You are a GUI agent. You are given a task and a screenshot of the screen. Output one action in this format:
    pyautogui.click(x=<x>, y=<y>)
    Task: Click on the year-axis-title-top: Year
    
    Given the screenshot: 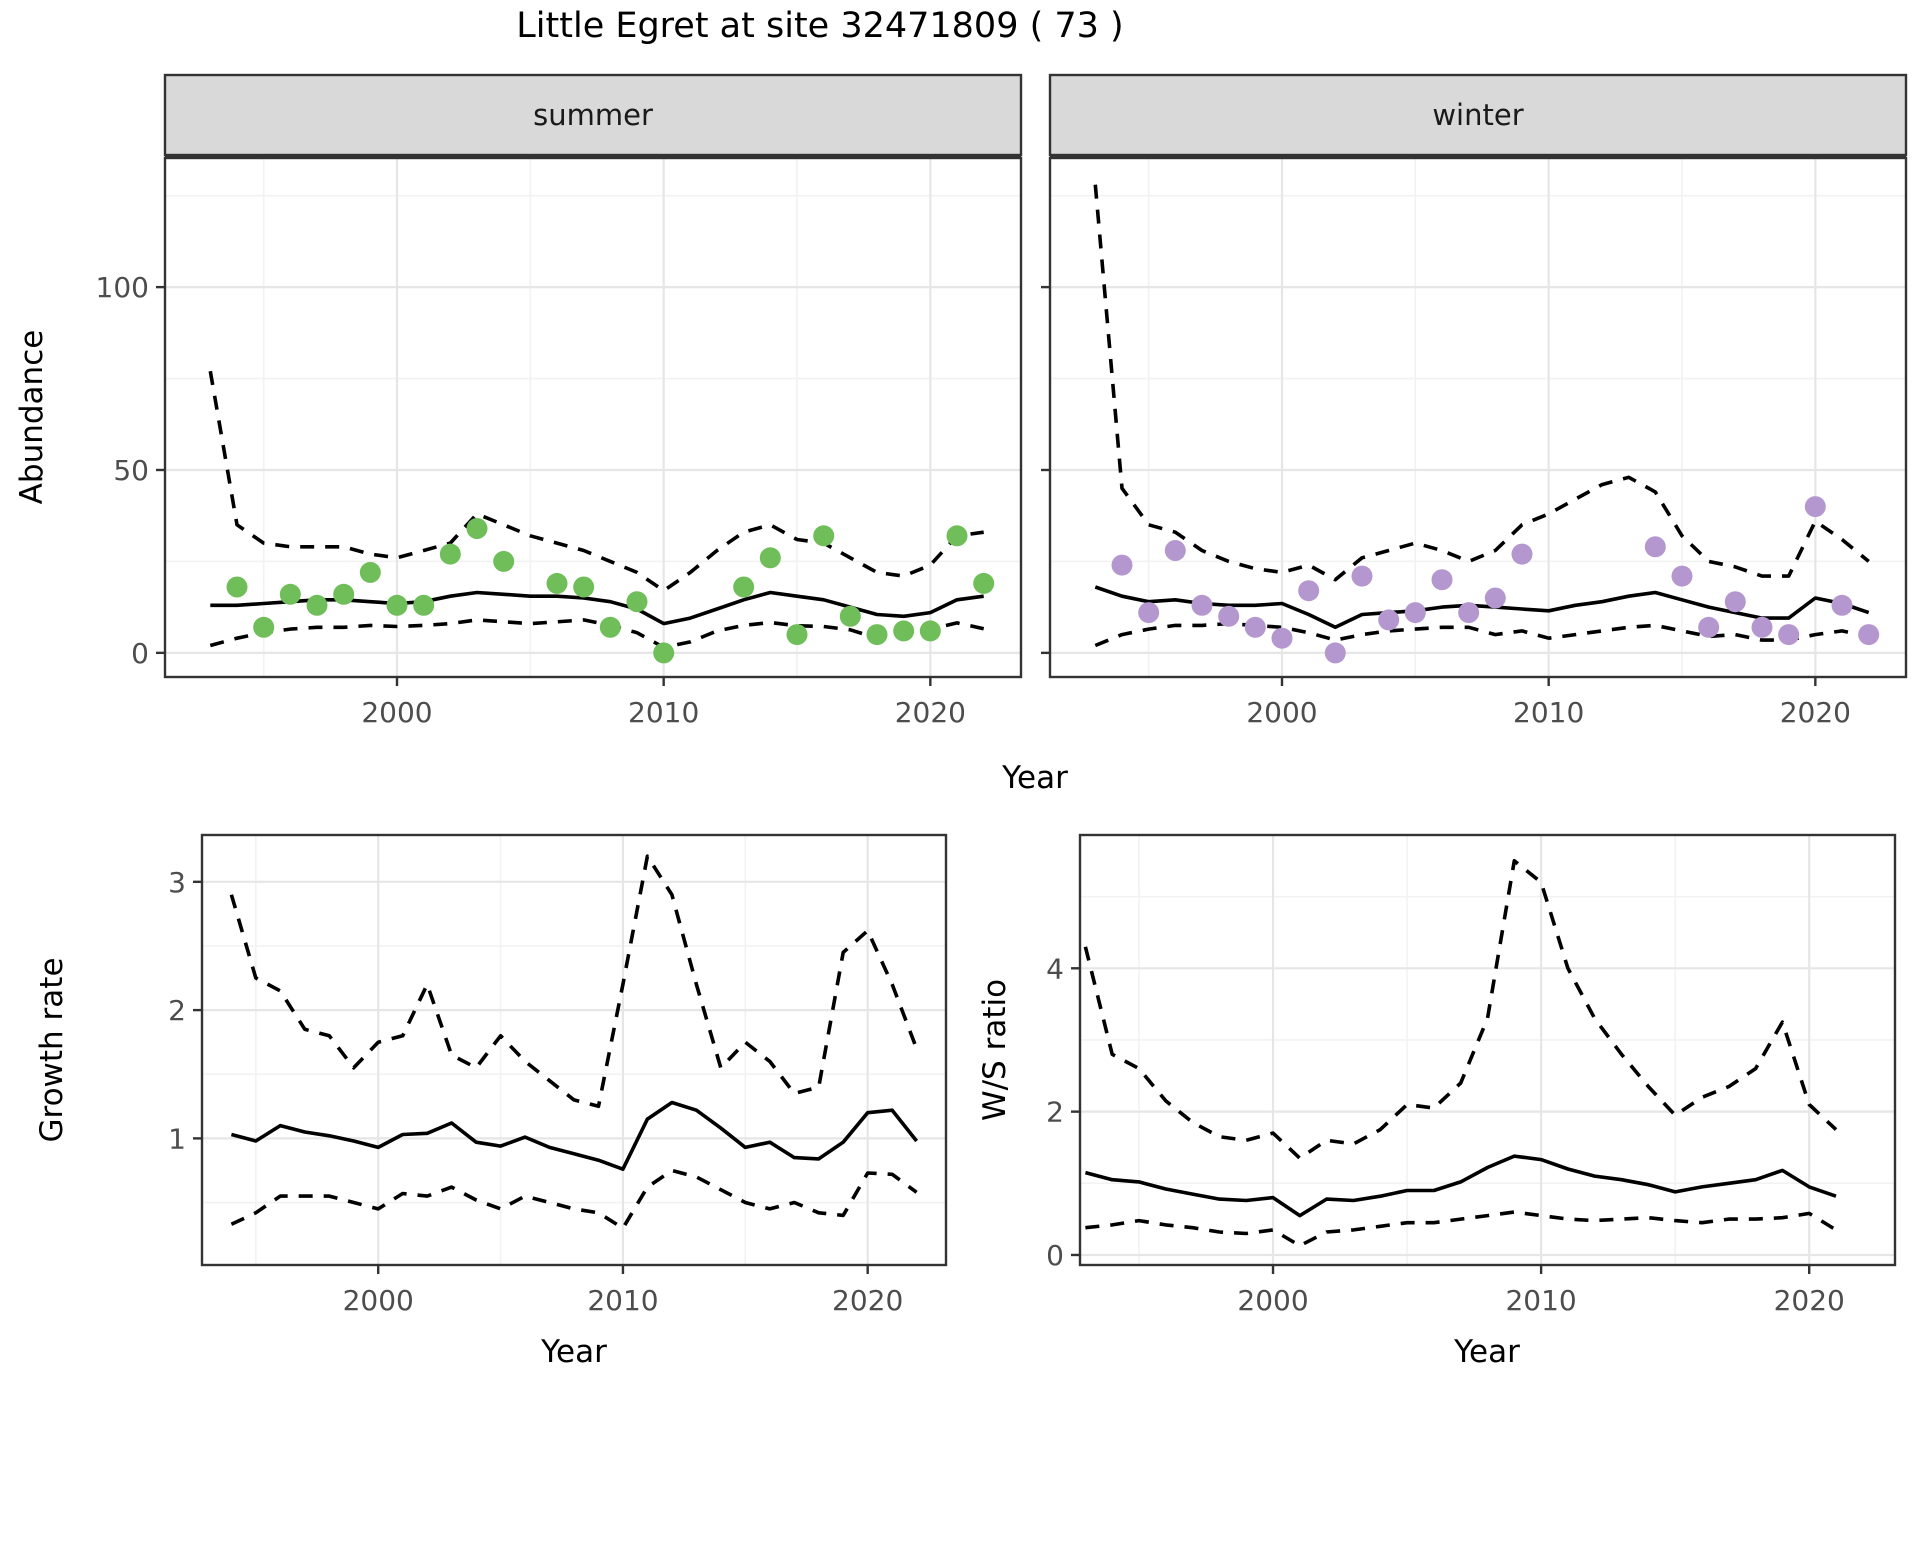 What is the action you would take?
    pyautogui.click(x=1035, y=778)
    